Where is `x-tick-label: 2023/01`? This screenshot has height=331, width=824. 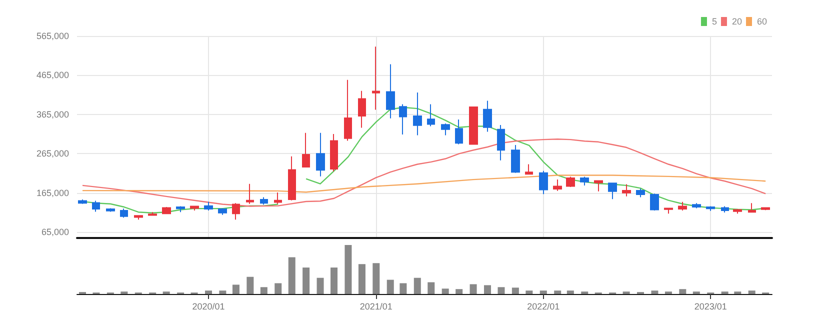 x-tick-label: 2023/01 is located at coordinates (710, 307).